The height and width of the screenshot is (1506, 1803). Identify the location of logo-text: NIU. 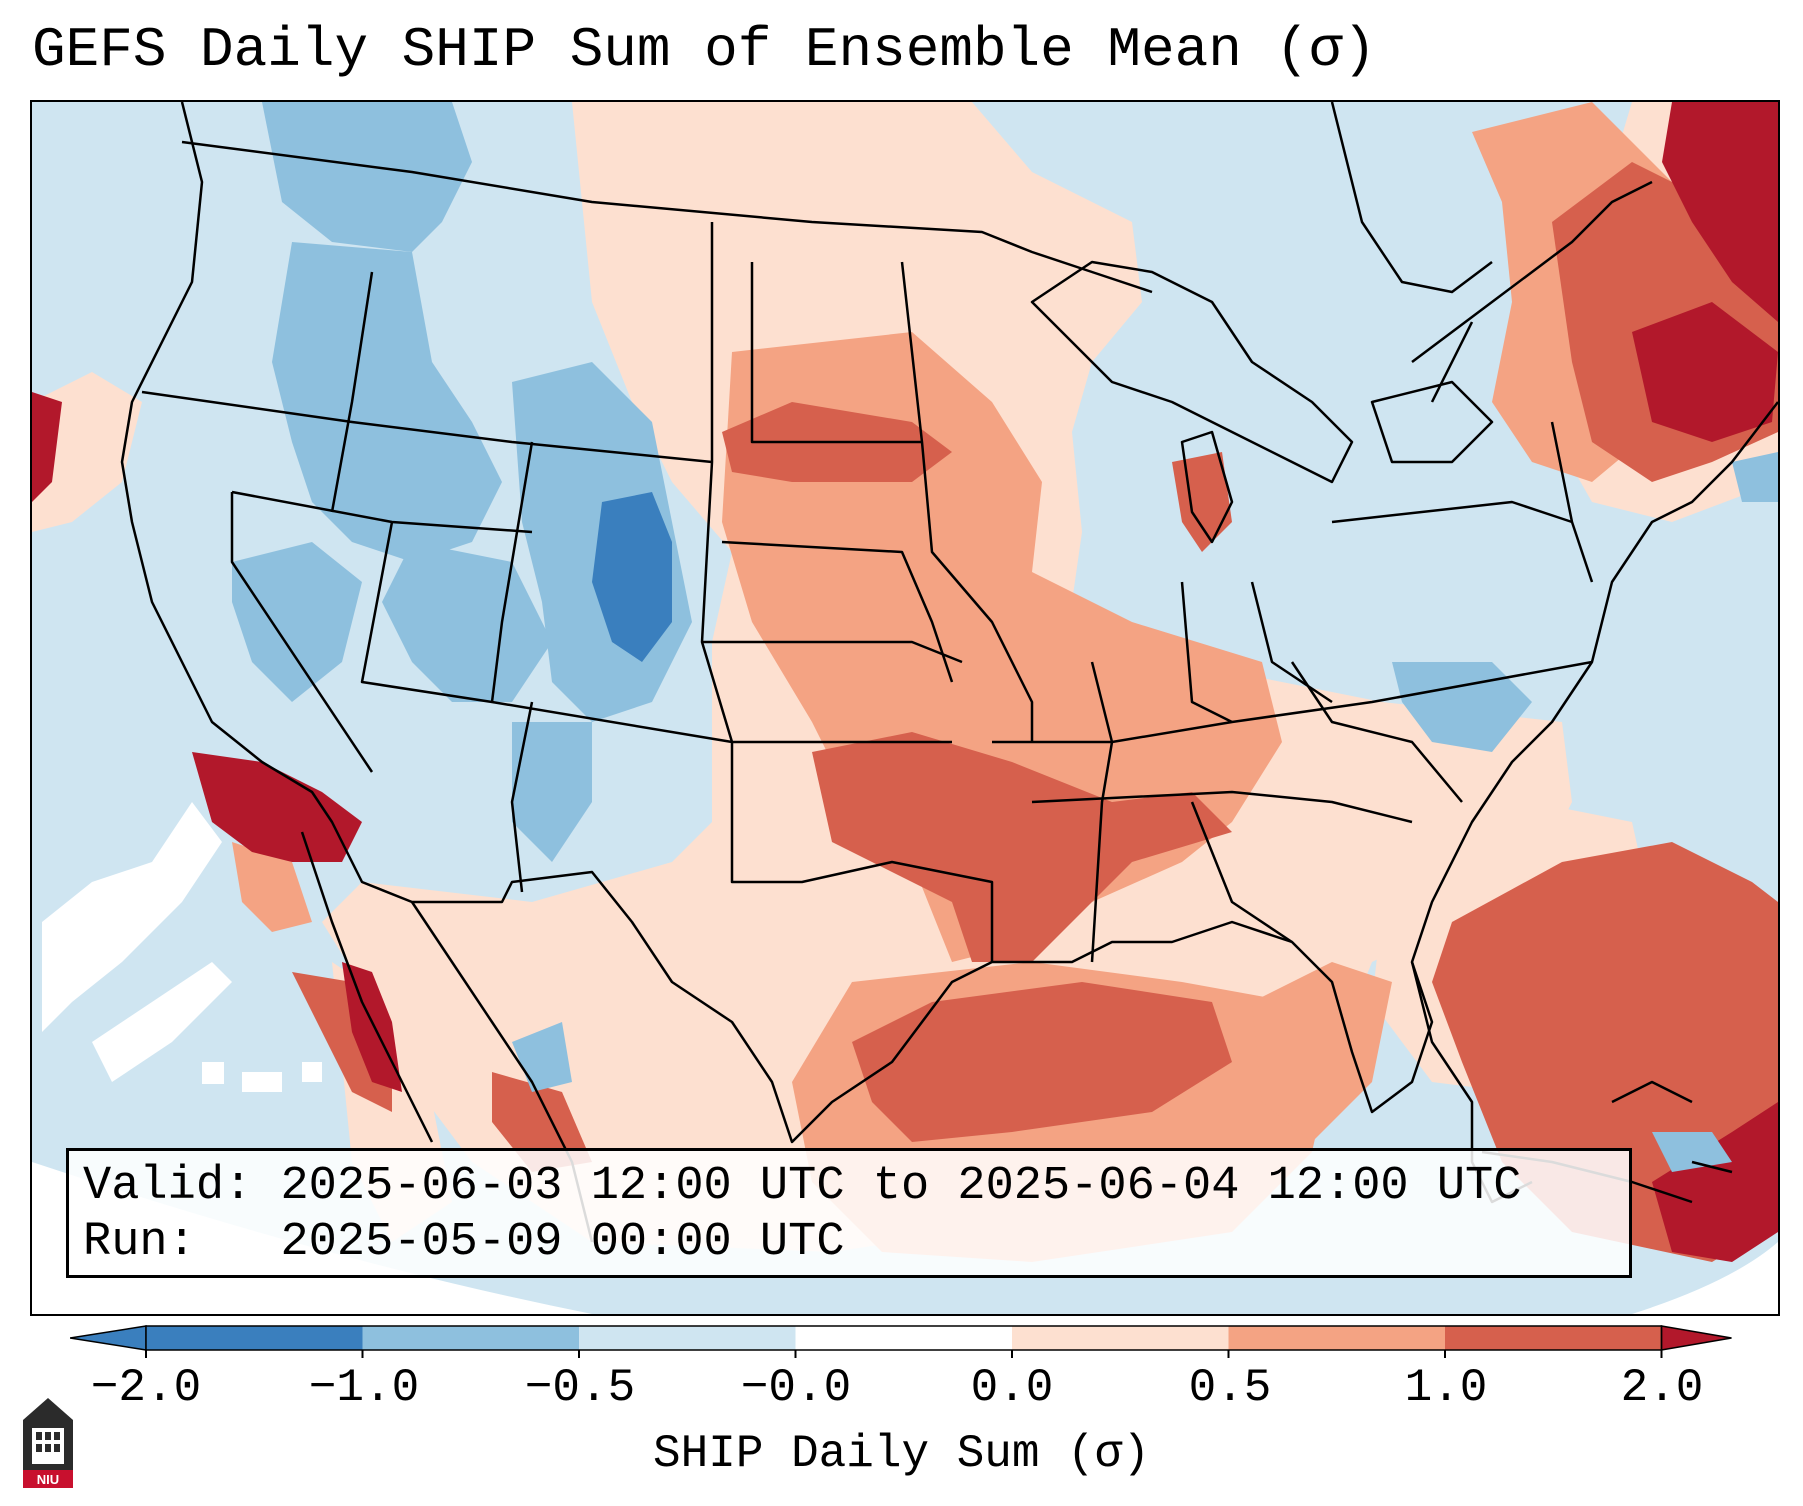
(48, 1479).